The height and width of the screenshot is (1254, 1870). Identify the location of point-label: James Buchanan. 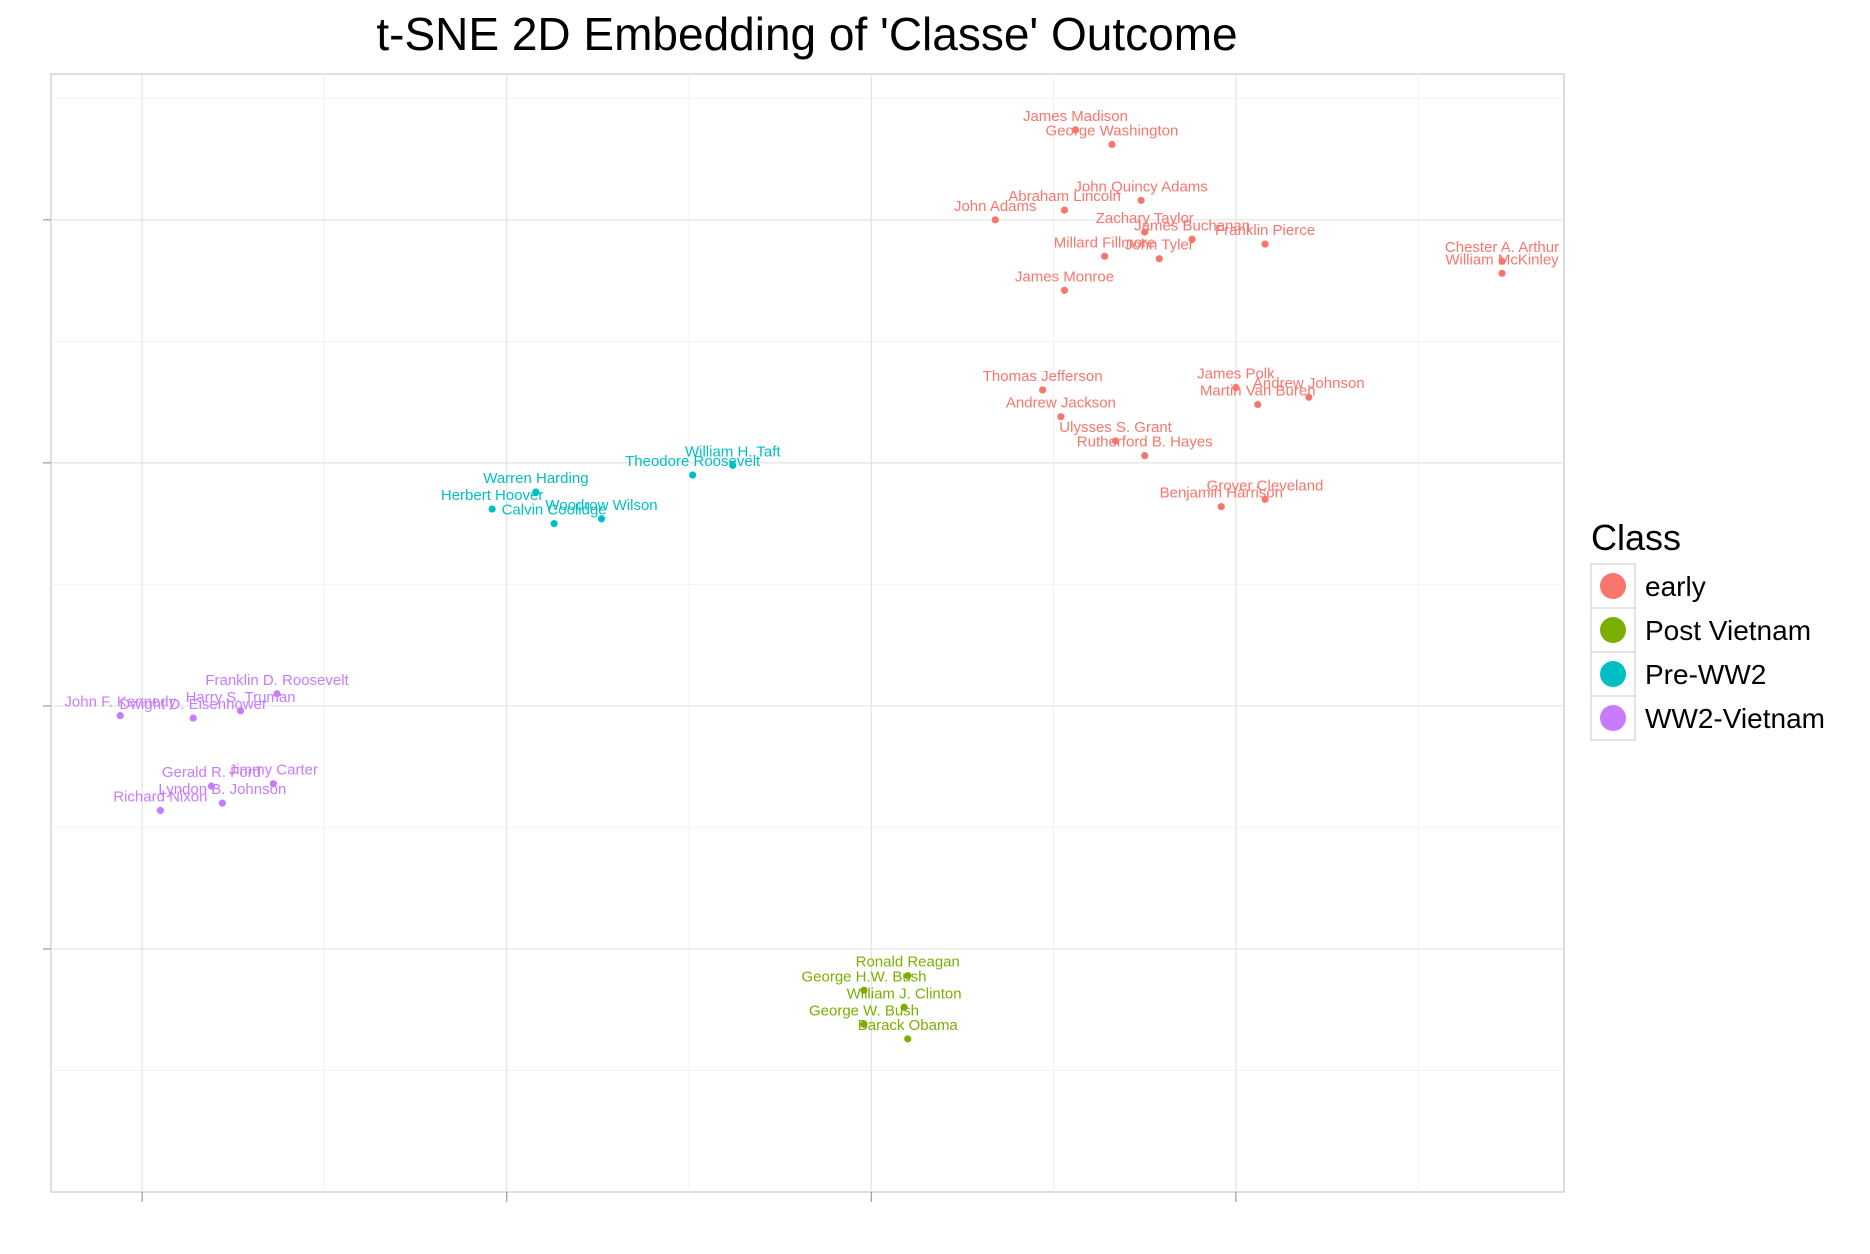
(1192, 225).